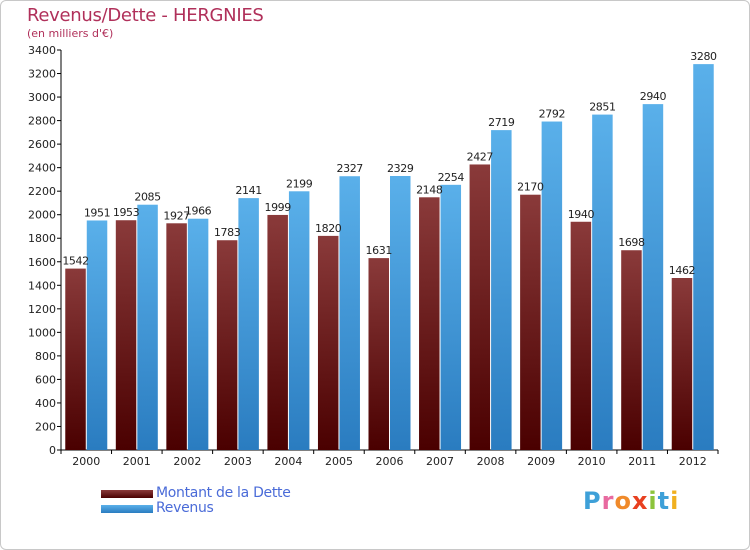 The image size is (750, 550). I want to click on chart-subtitle: (en milliers d'€), so click(70, 33).